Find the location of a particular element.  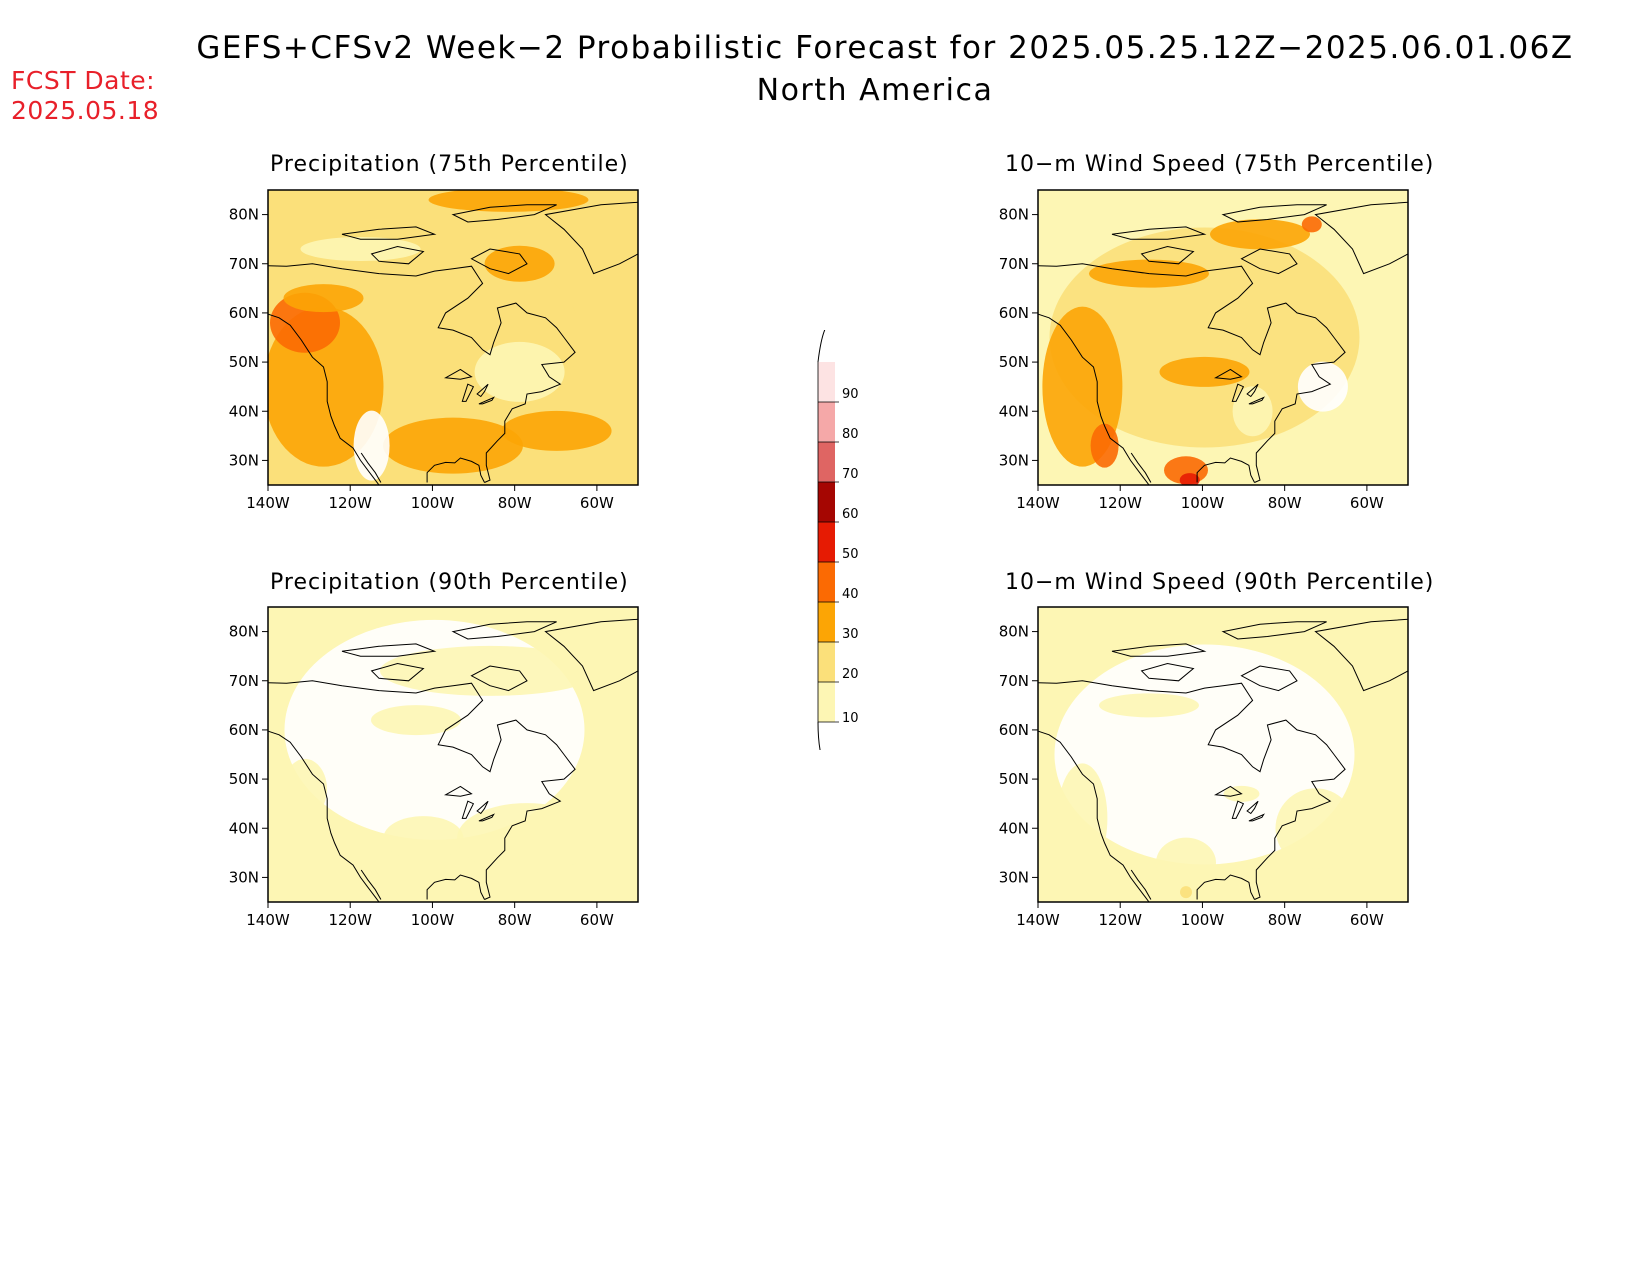

panel-title-precip-90: Precipitation (90th Percentile) is located at coordinates (449, 582).